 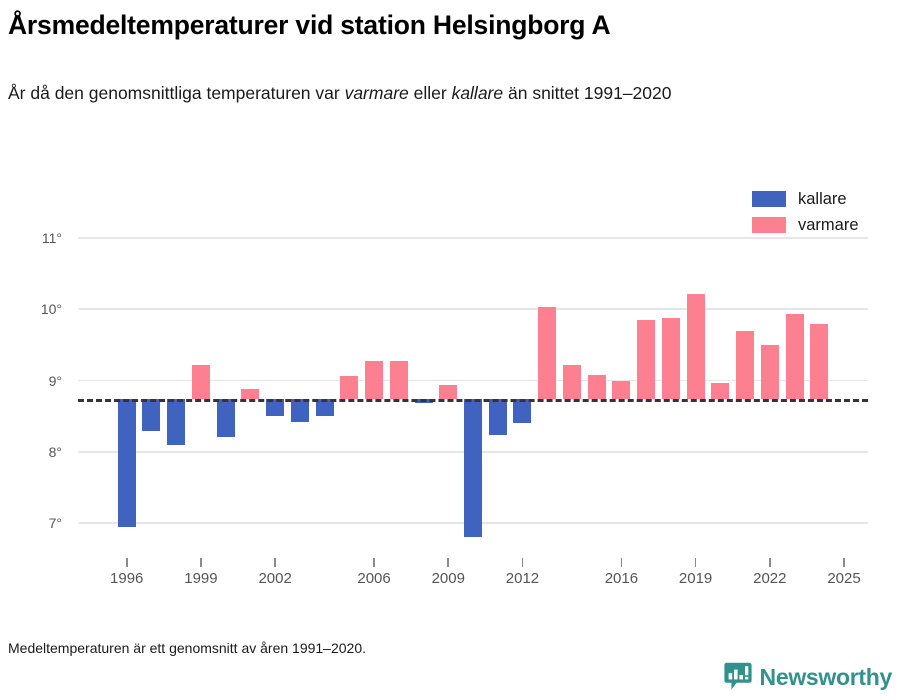 I want to click on x-axis-label-1999: 1999, so click(x=201, y=578).